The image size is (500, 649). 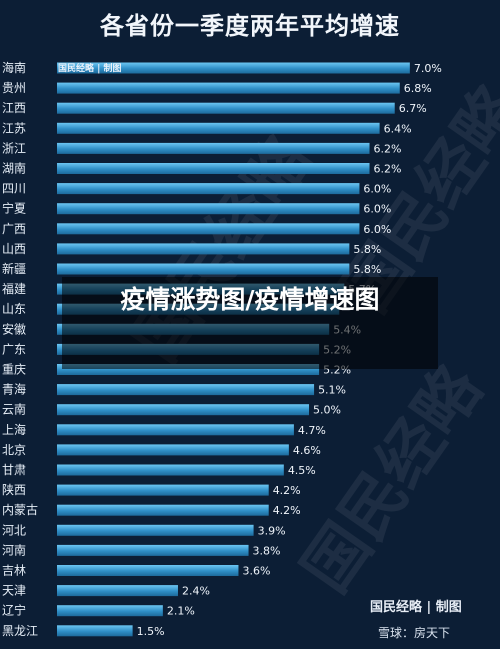 What do you see at coordinates (14, 208) in the screenshot?
I see `category-label-宁夏: 宁夏` at bounding box center [14, 208].